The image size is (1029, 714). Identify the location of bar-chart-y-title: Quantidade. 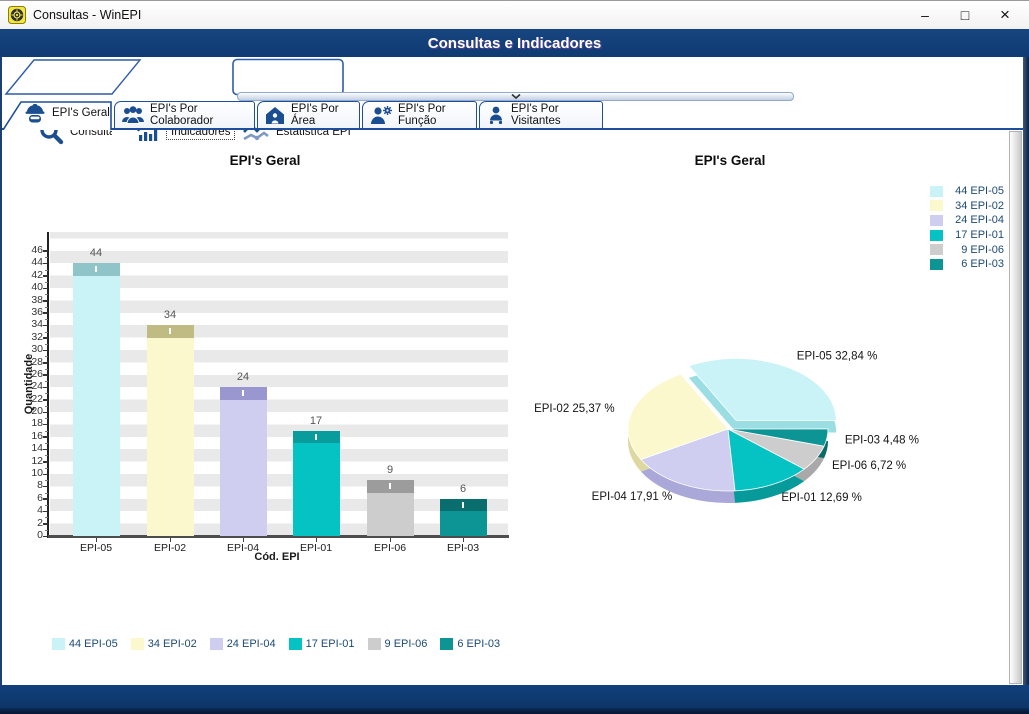
(29, 384).